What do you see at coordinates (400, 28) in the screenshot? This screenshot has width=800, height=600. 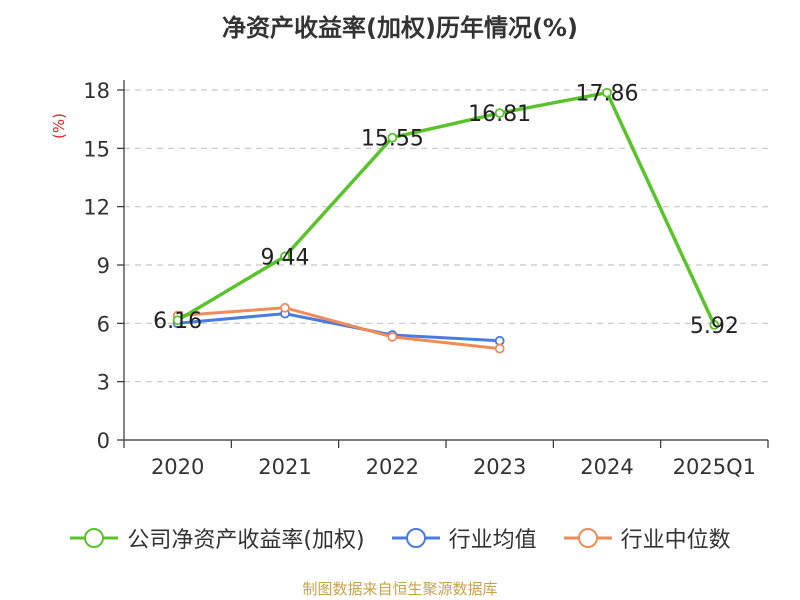 I see `chart-title: 净资产收益率(加权)历年情况(%)` at bounding box center [400, 28].